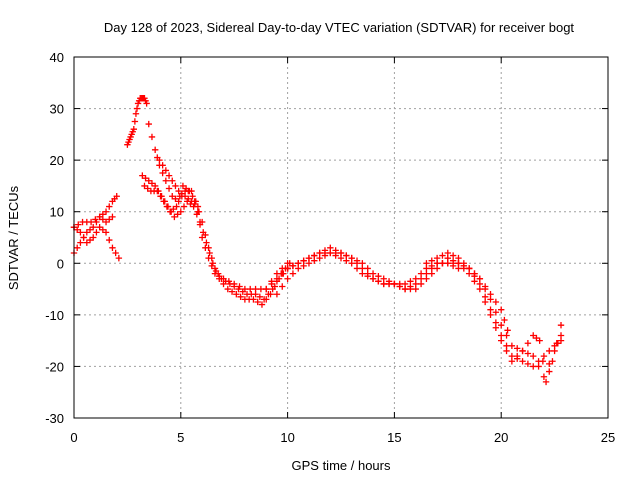  I want to click on y-axis-label: SDTVAR / TECUs, so click(13, 237).